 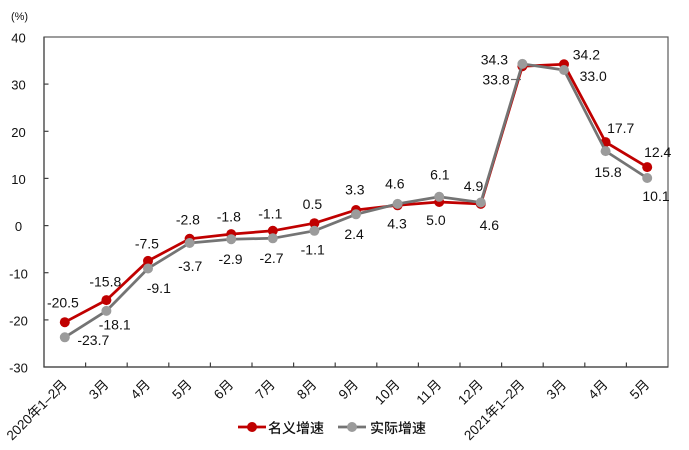 I want to click on svg-text: 2021, so click(x=477, y=427).